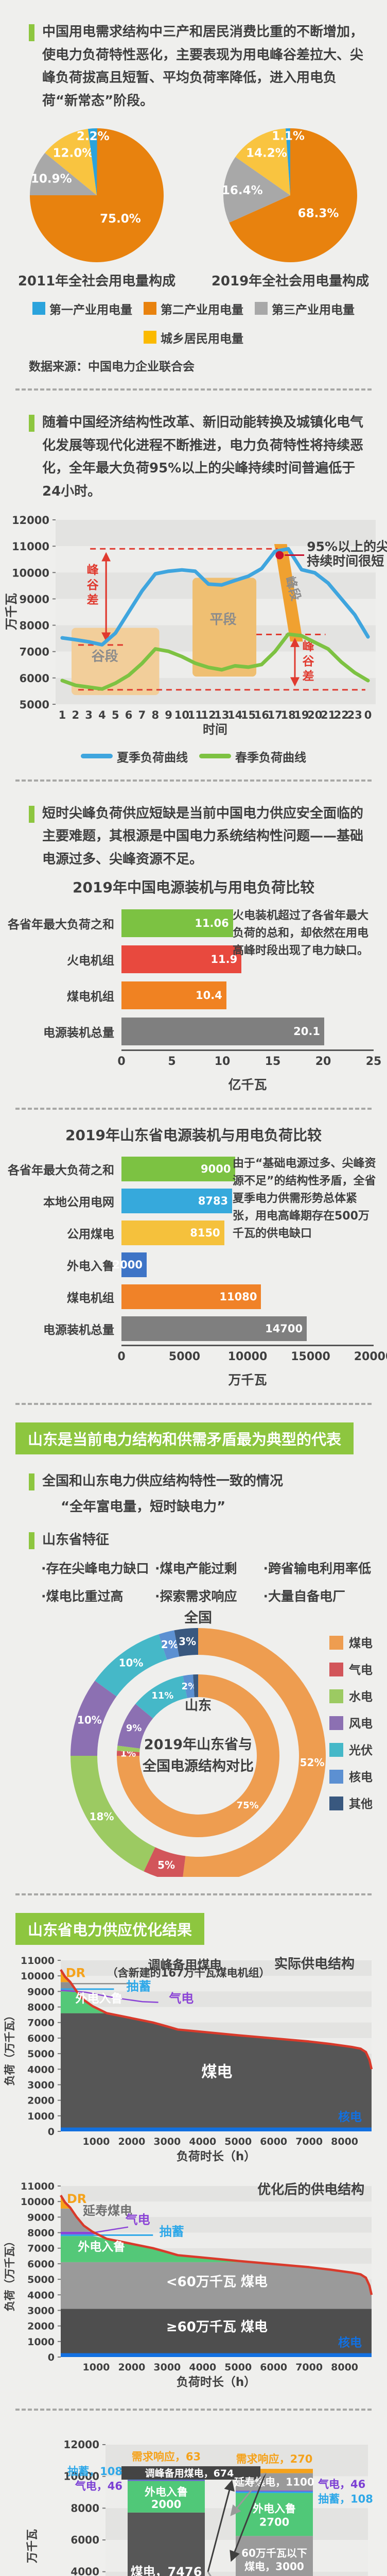 This screenshot has height=2576, width=387. Describe the element at coordinates (172, 2232) in the screenshot. I see `svg-text: 抽蓄` at that location.